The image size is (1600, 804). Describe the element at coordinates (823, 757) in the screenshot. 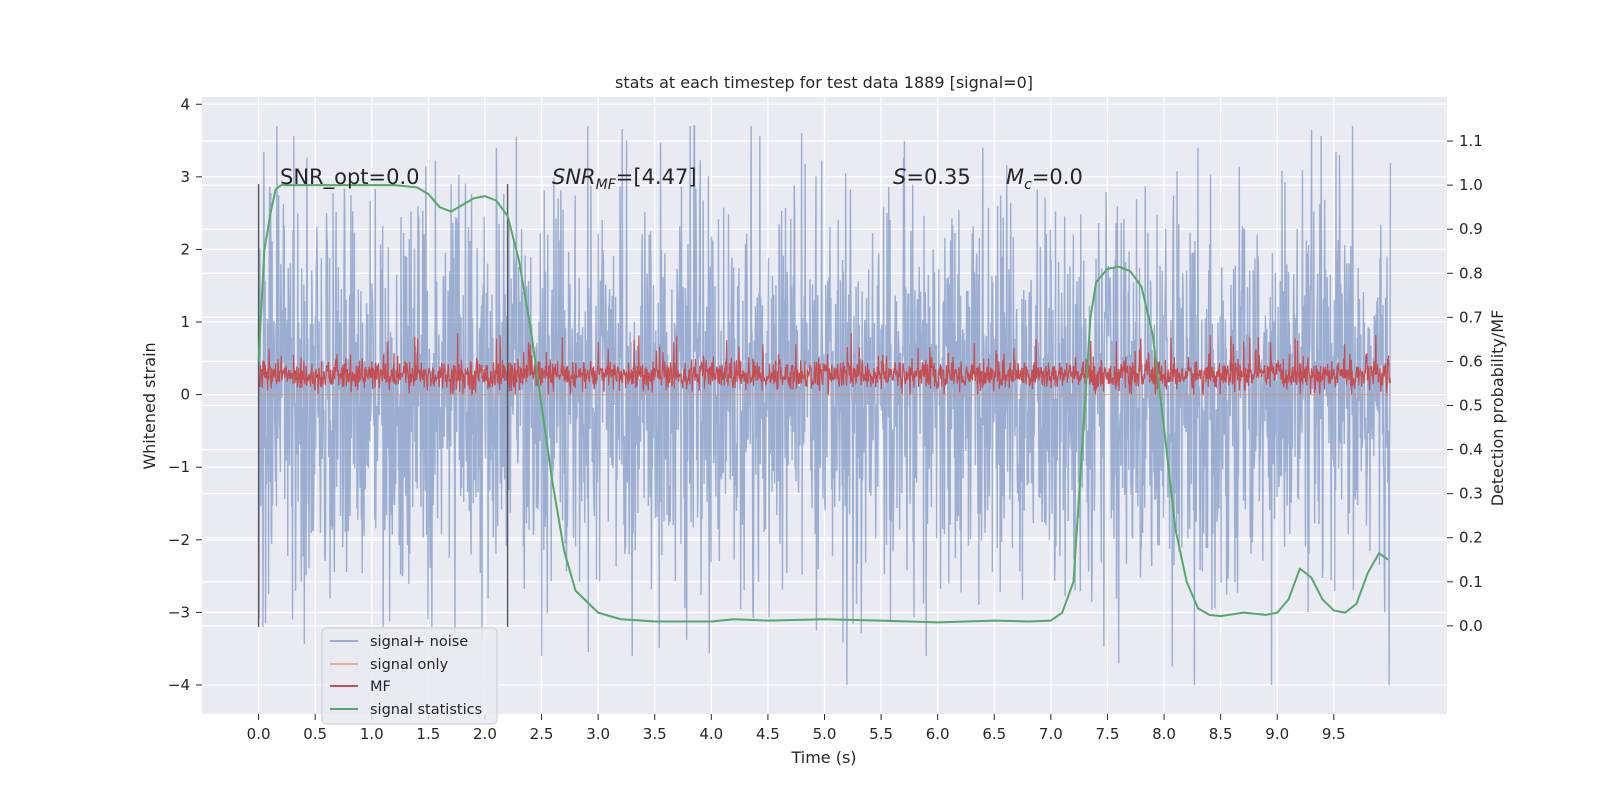

I see `x-axis-label: Time (s)` at that location.